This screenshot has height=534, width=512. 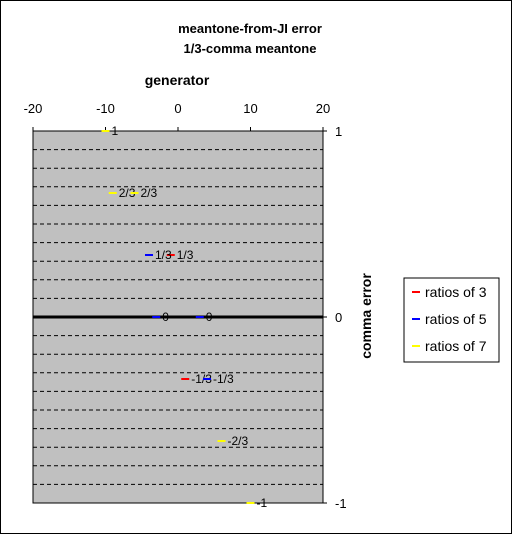 I want to click on x-tick-label: -10, so click(x=105, y=108).